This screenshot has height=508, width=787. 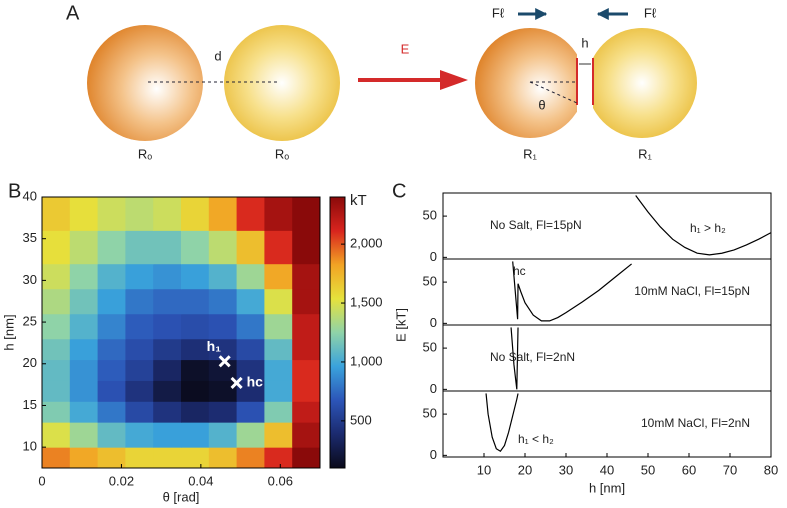 I want to click on y-tick-label: 30, so click(x=30, y=279).